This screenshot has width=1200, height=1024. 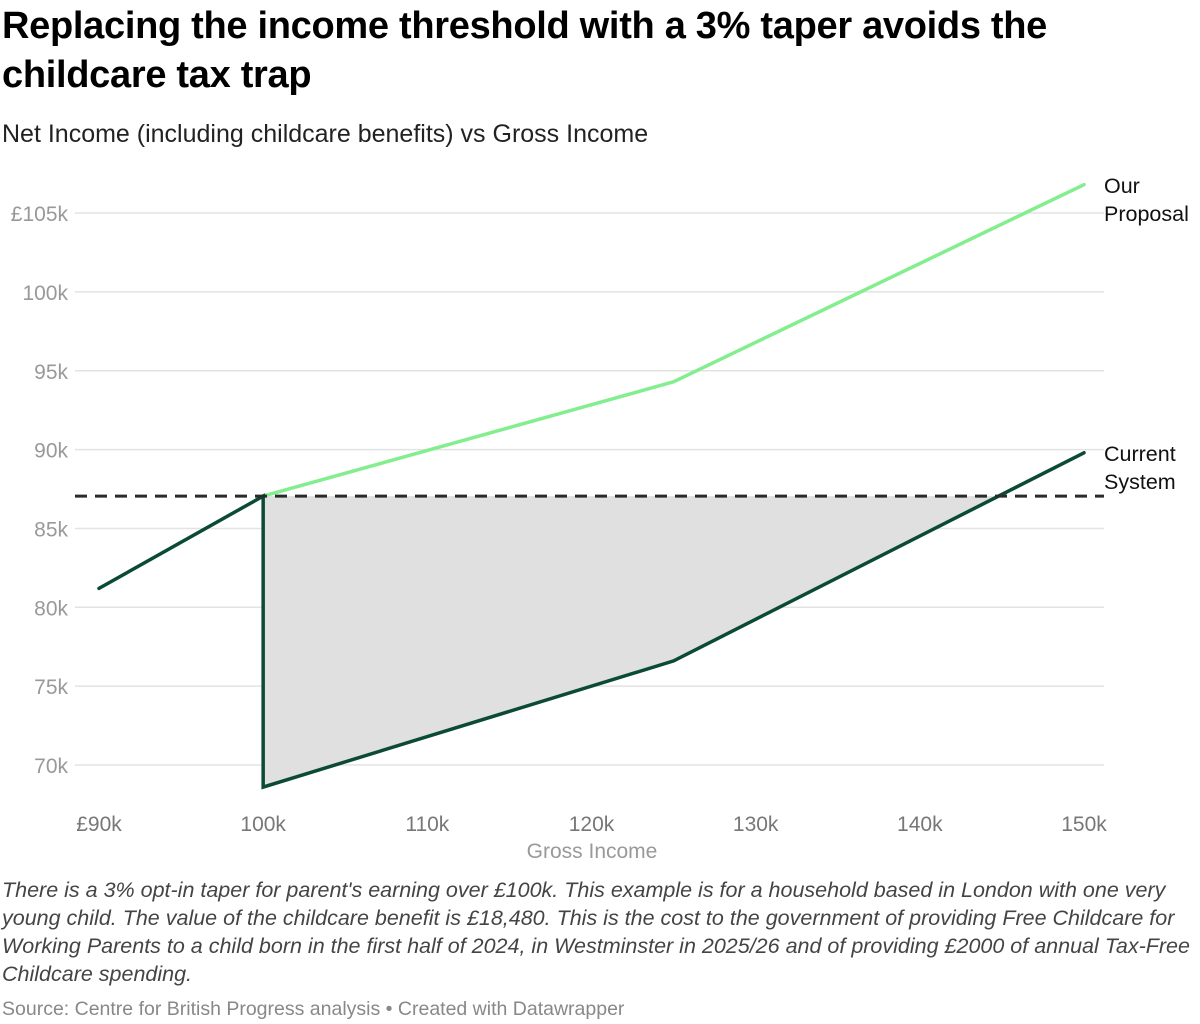 What do you see at coordinates (51, 372) in the screenshot?
I see `y-tick-label: 95k` at bounding box center [51, 372].